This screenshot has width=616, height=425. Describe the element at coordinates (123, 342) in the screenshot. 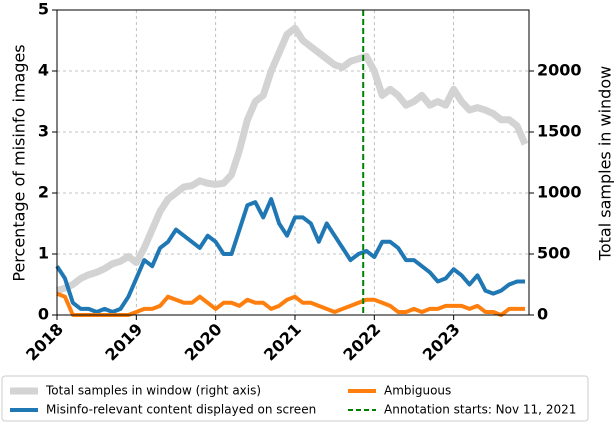

I see `x-tick-label: 2019` at that location.